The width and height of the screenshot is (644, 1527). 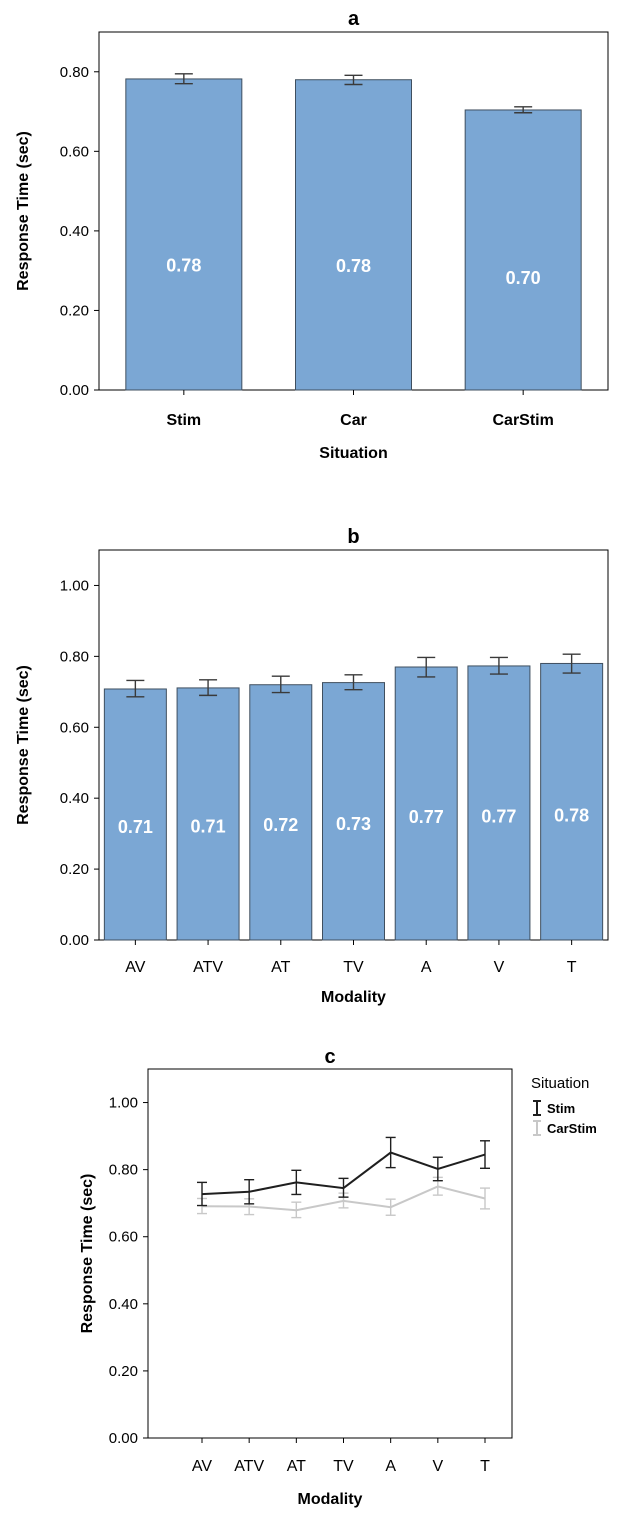 I want to click on chart-title: a, so click(x=354, y=19).